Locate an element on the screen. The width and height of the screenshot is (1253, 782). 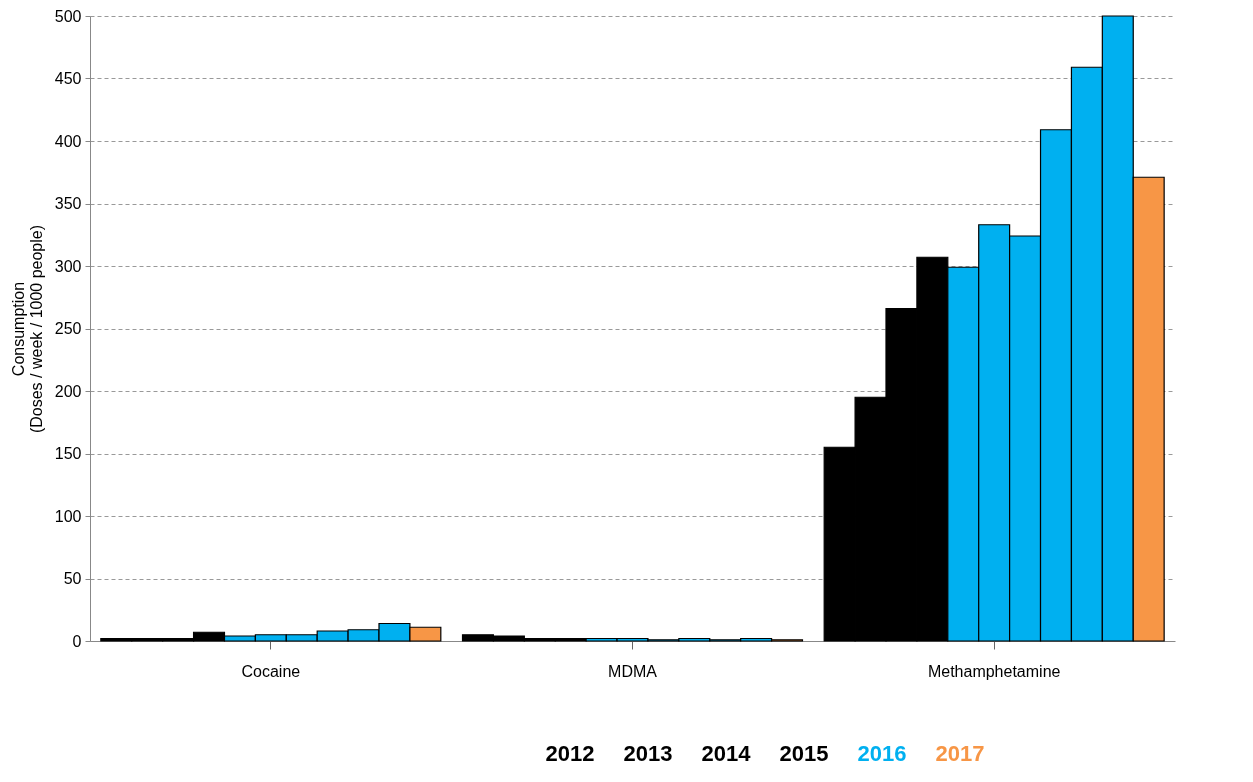
text: 2017 is located at coordinates (960, 753).